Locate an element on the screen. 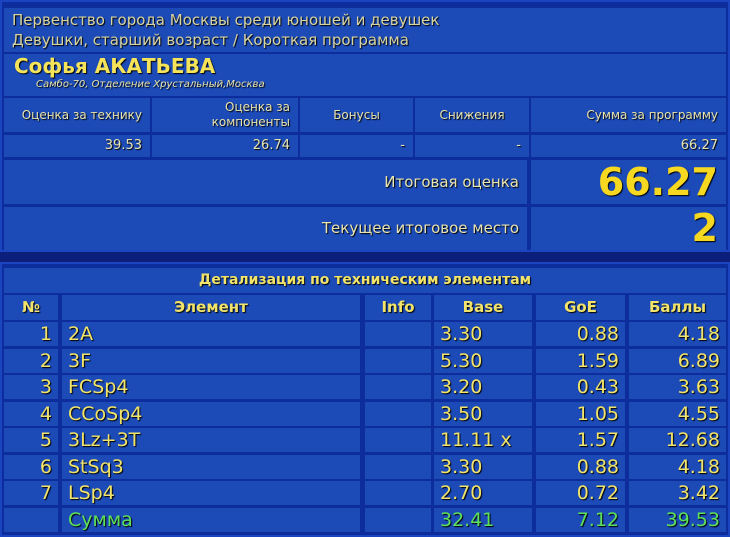  row-points-cell: 3.42 is located at coordinates (677, 493).